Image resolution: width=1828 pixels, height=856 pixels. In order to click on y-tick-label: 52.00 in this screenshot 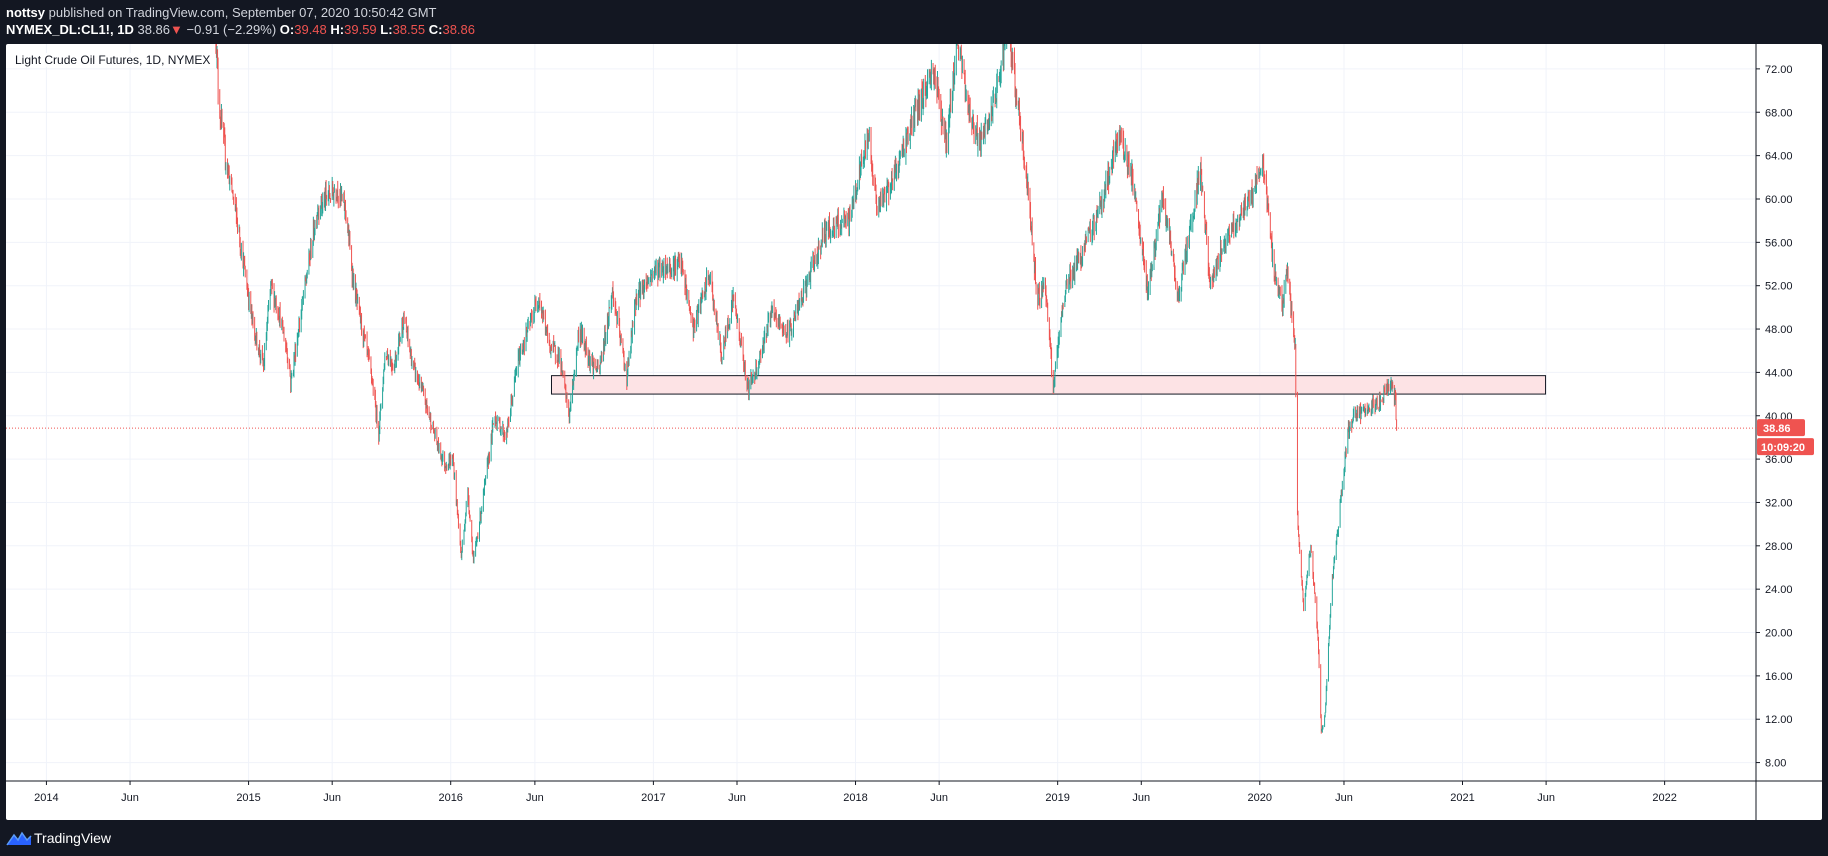, I will do `click(1779, 287)`.